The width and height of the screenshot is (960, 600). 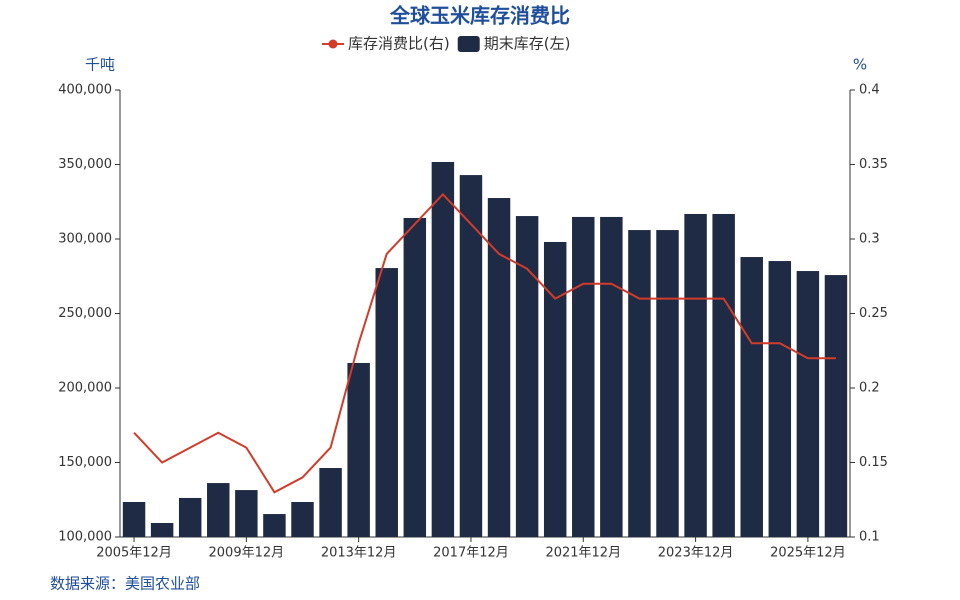 What do you see at coordinates (869, 90) in the screenshot?
I see `y2-tick-label: 0.4` at bounding box center [869, 90].